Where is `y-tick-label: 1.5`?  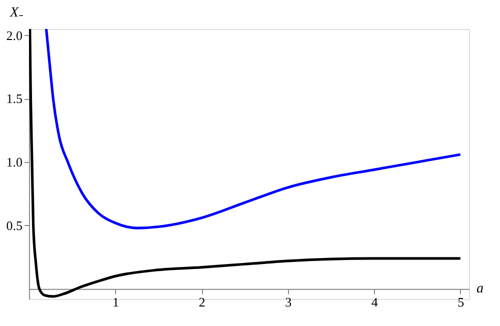 y-tick-label: 1.5 is located at coordinates (14, 98).